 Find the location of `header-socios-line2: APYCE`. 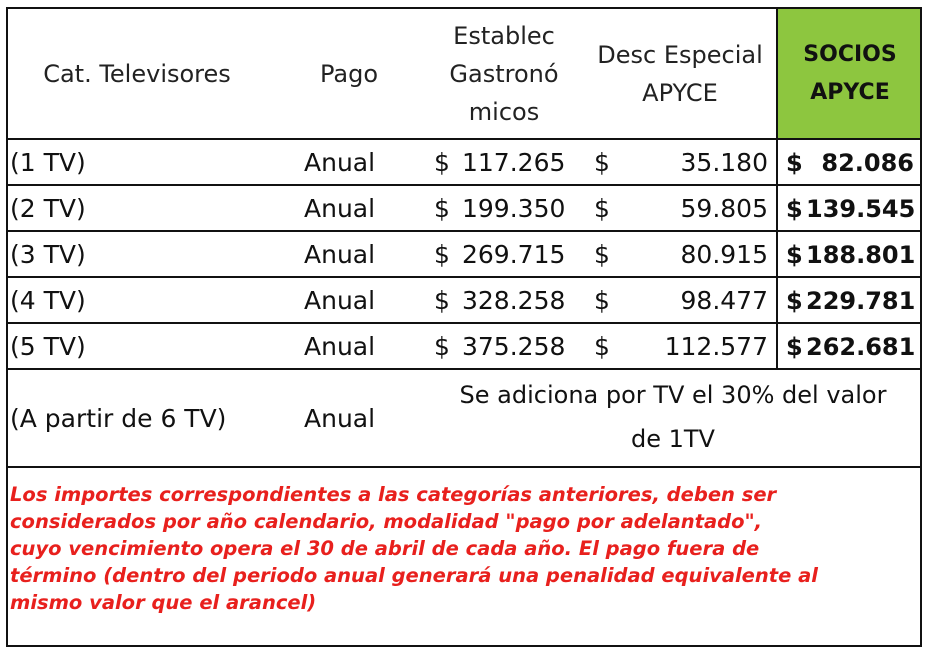

header-socios-line2: APYCE is located at coordinates (850, 92).